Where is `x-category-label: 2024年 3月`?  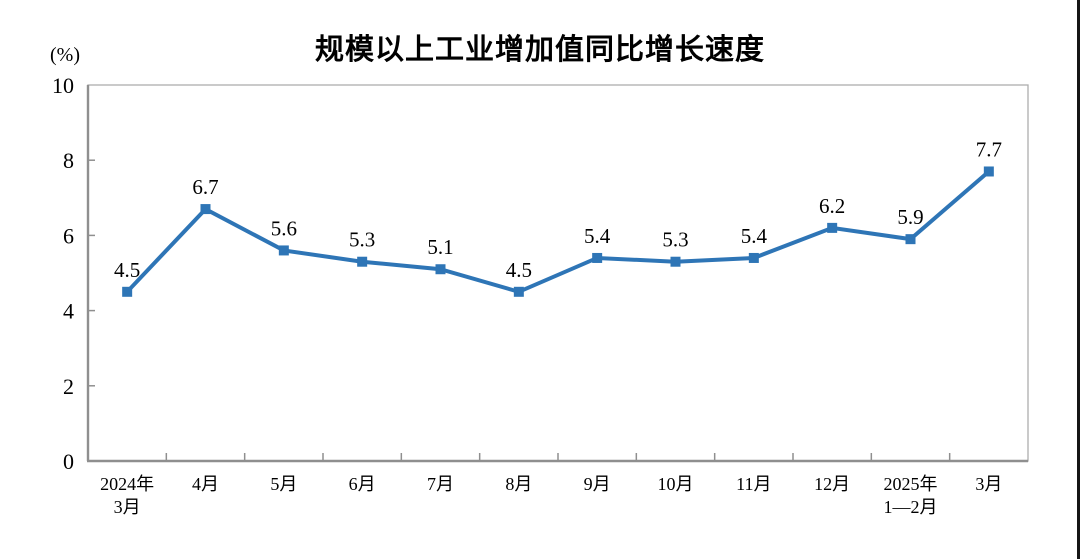 x-category-label: 2024年 3月 is located at coordinates (127, 495).